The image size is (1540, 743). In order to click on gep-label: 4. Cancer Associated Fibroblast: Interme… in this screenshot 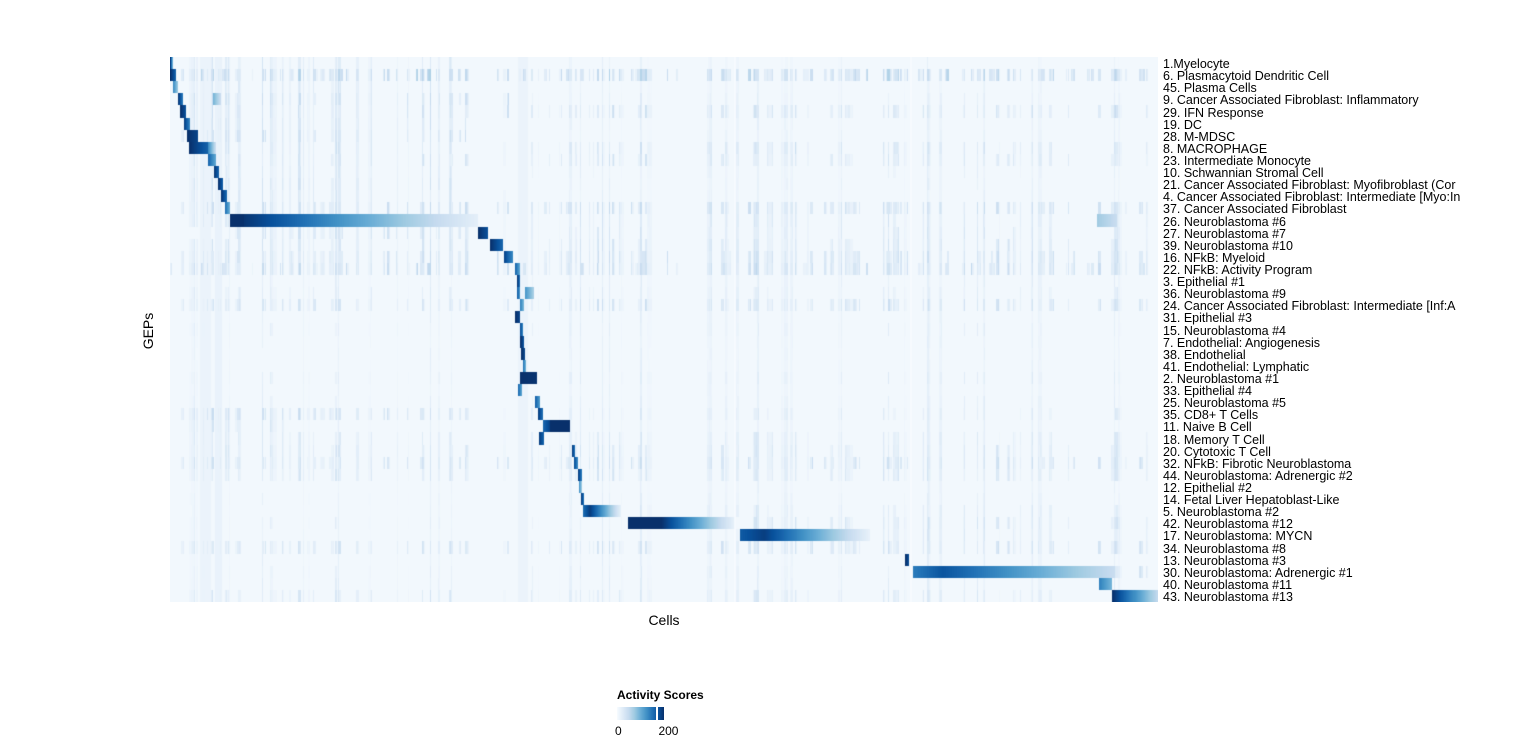, I will do `click(1312, 197)`.